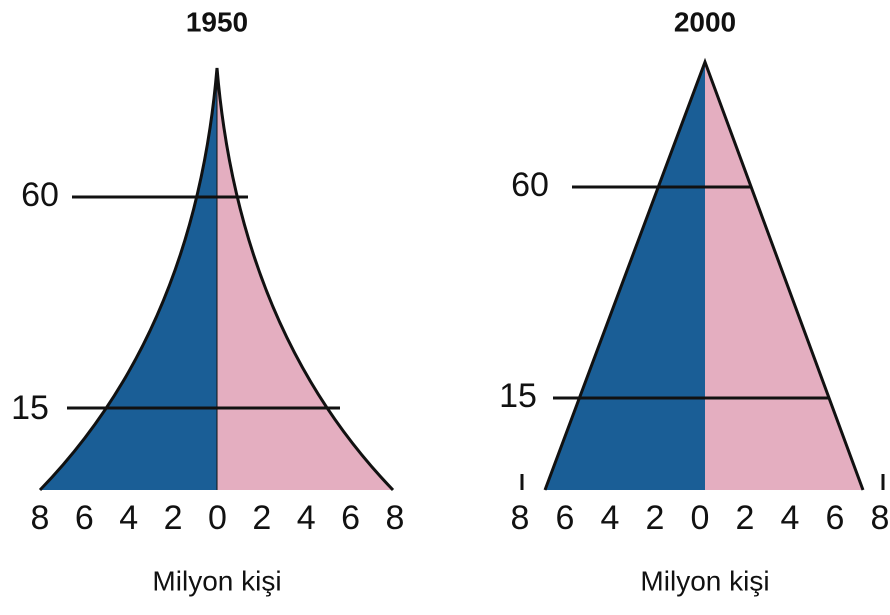 This screenshot has width=890, height=615. I want to click on female-area, so click(305, 279).